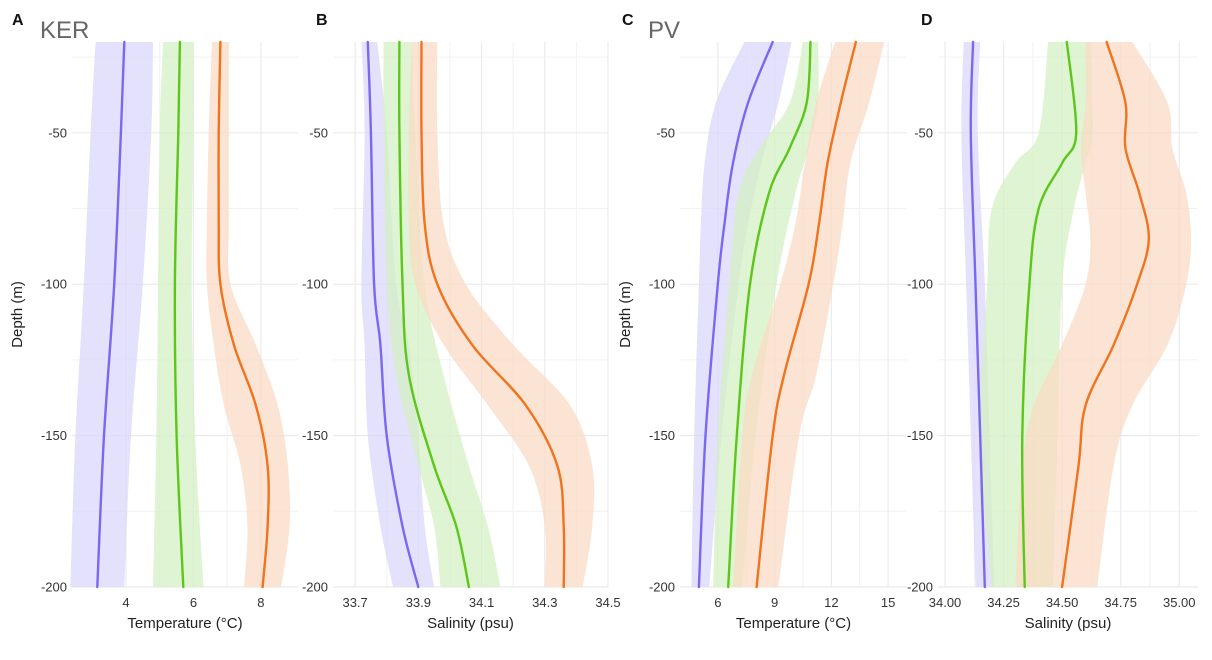 The height and width of the screenshot is (660, 1212). I want to click on x-tick-label: 34.1, so click(481, 602).